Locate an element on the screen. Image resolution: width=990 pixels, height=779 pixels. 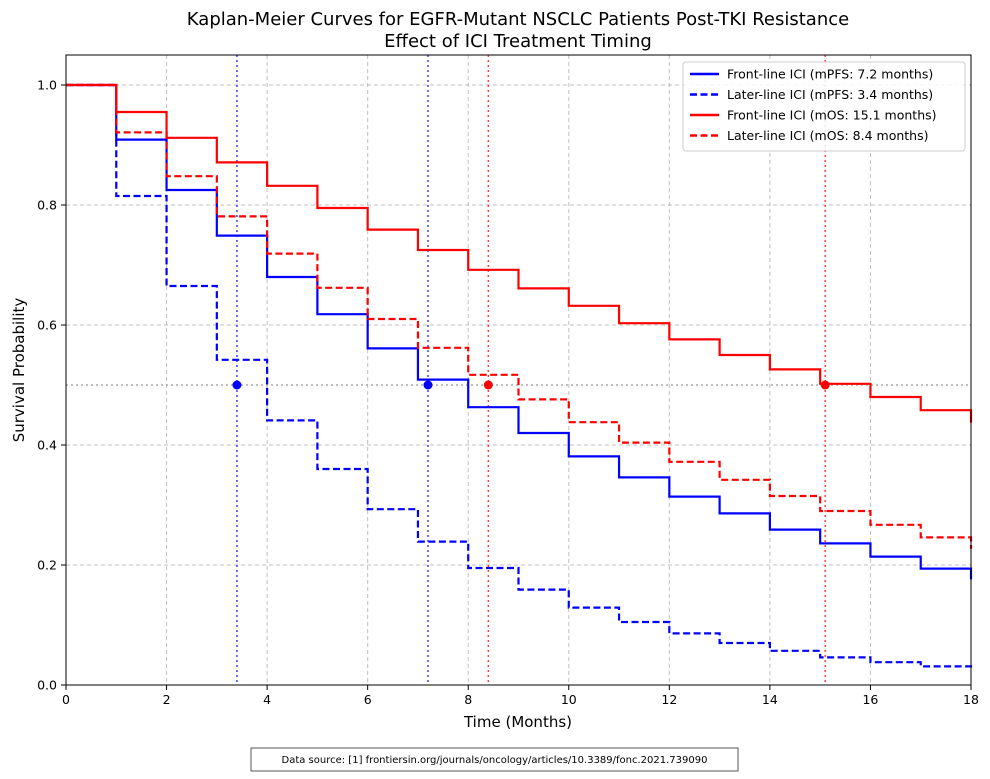
x-tick-label: 2 is located at coordinates (167, 699).